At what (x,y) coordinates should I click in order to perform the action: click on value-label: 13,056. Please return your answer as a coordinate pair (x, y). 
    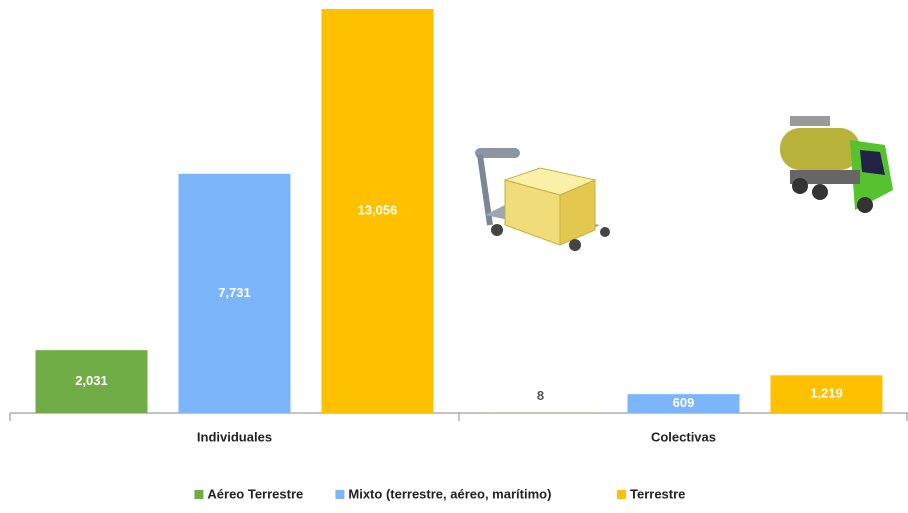
    Looking at the image, I should click on (378, 209).